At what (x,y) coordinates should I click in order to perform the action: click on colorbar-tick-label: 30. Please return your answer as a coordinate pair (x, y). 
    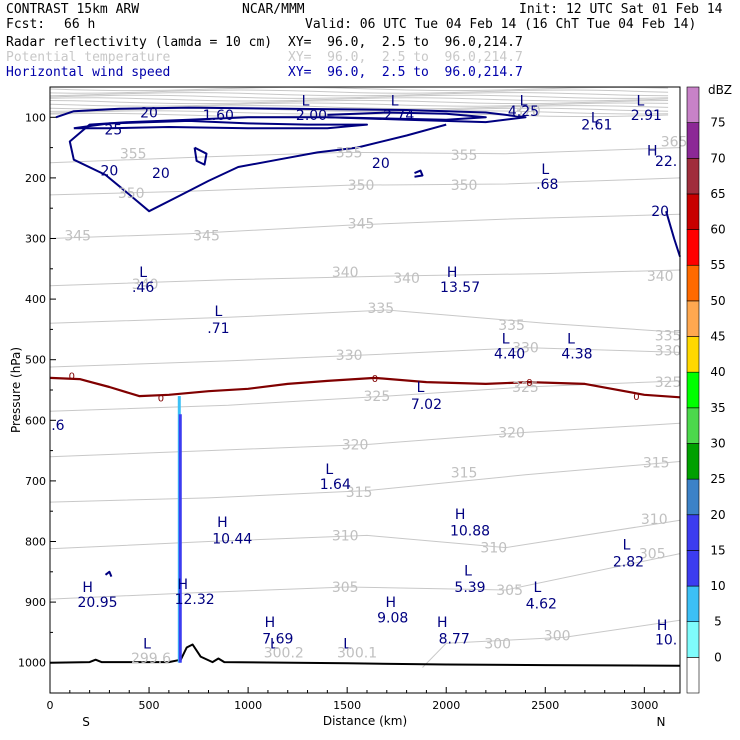
    Looking at the image, I should click on (717, 443).